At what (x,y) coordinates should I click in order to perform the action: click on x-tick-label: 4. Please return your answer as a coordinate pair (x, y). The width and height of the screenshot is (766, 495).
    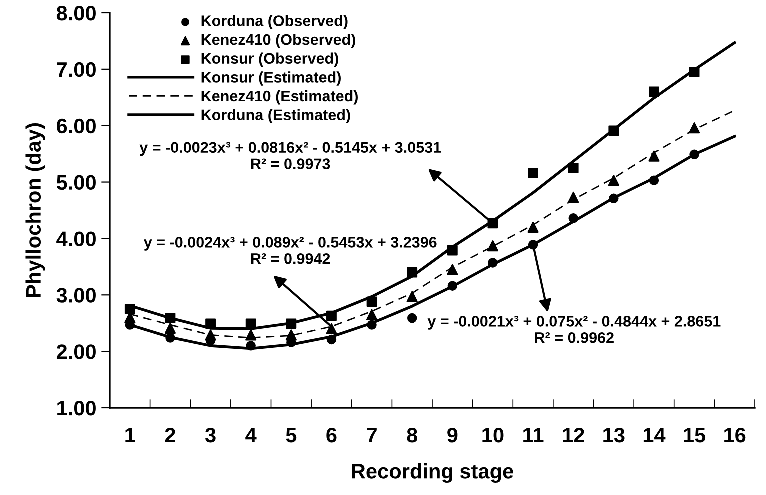
    Looking at the image, I should click on (251, 435).